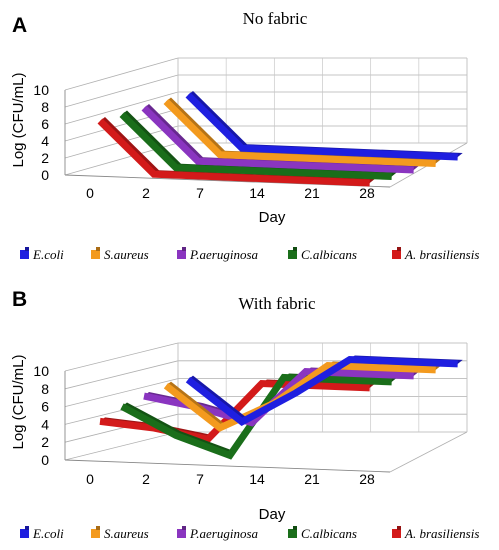 This screenshot has width=499, height=550. Describe the element at coordinates (19, 299) in the screenshot. I see `panel-letter: B` at that location.